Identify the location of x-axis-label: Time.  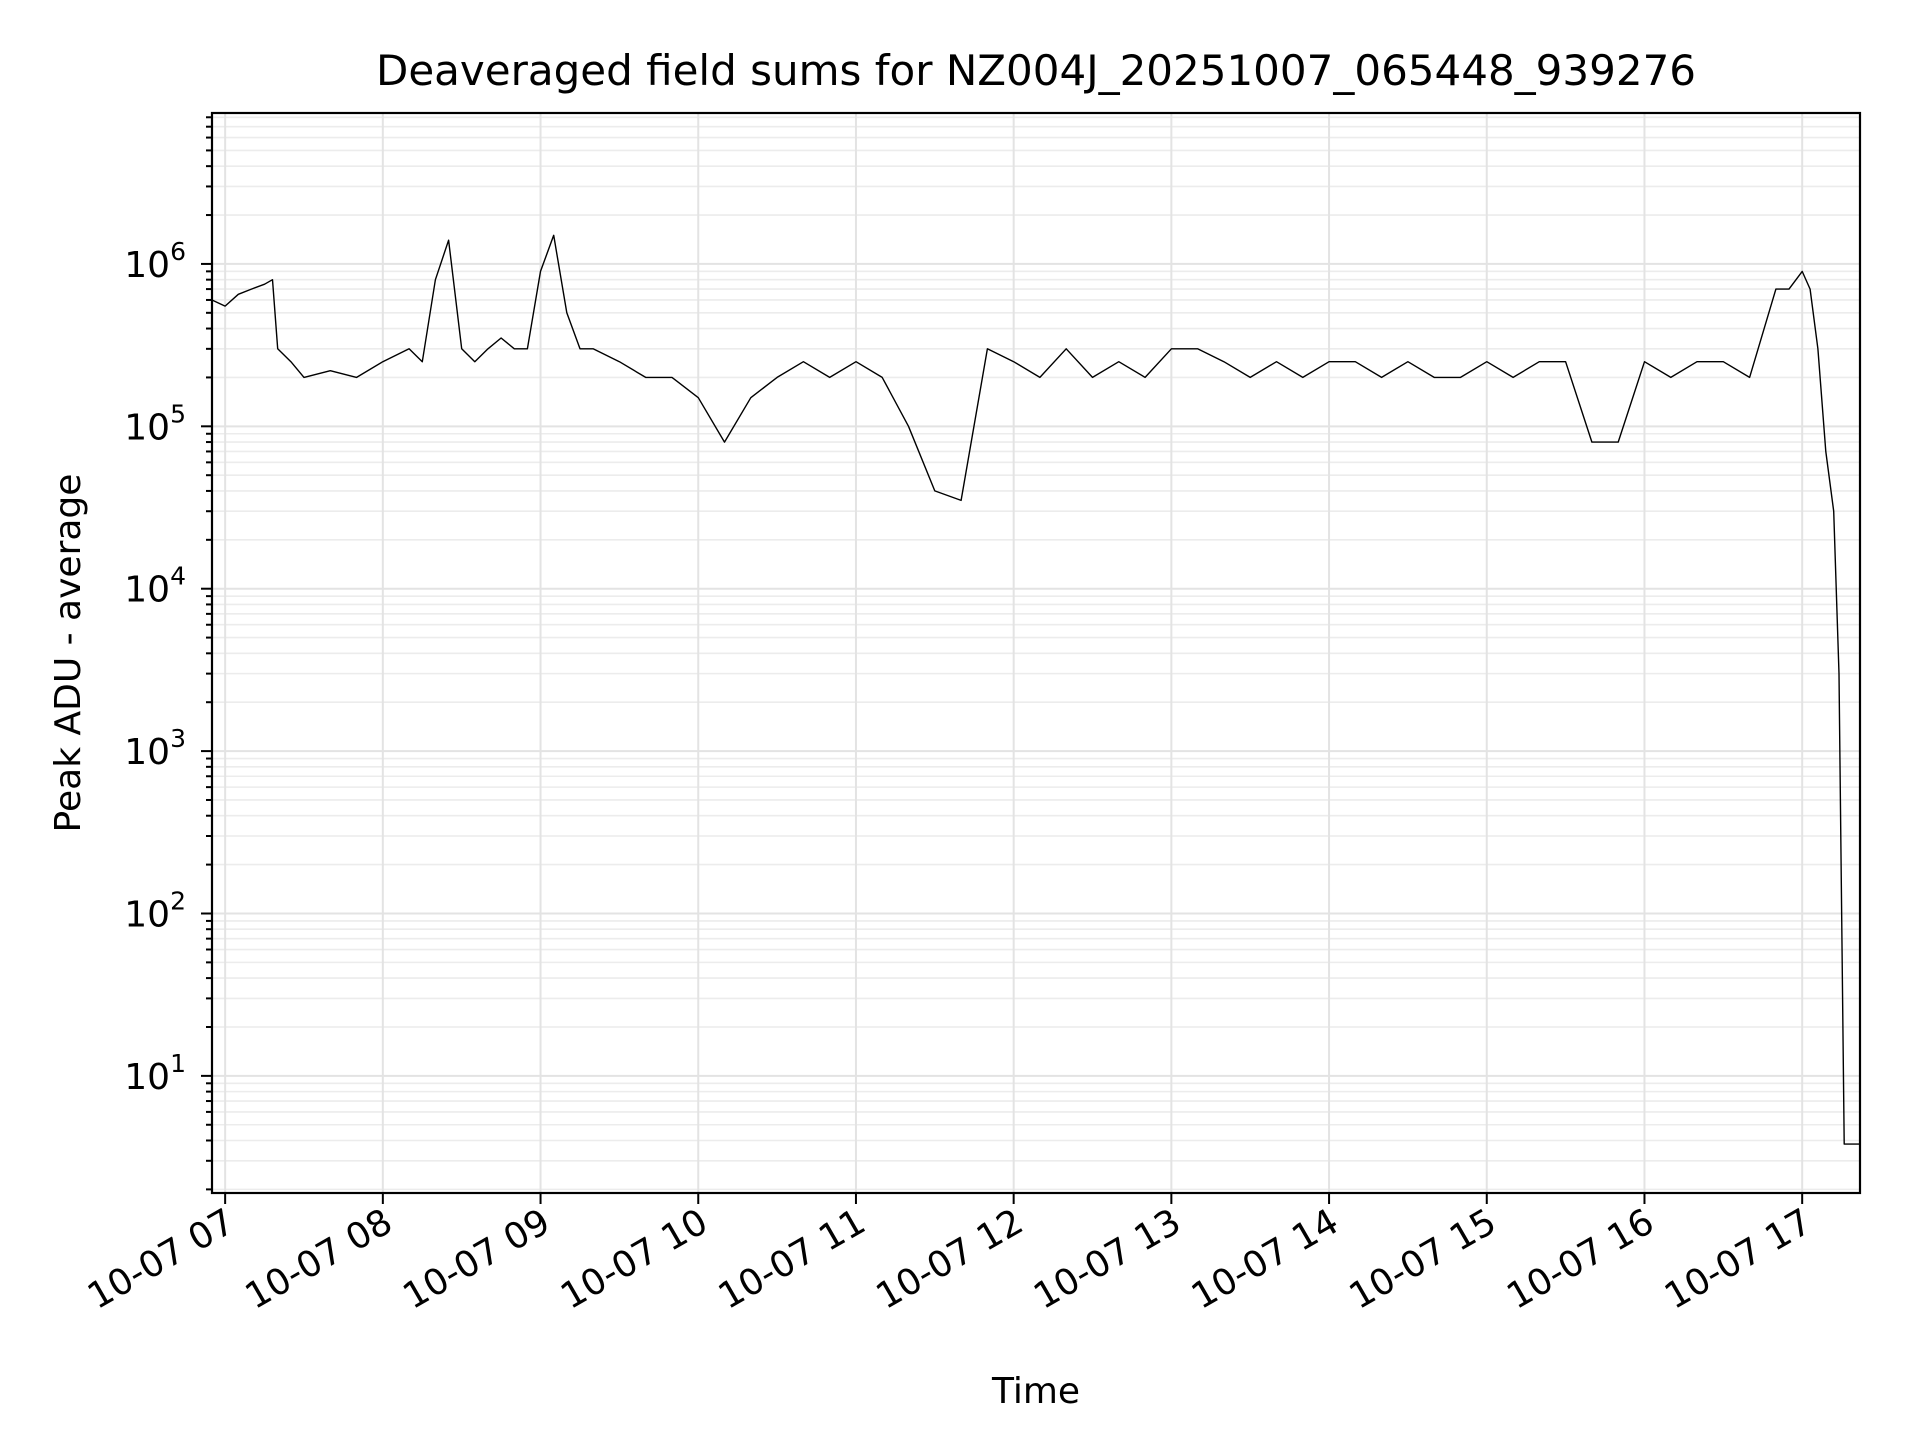
(1035, 1391).